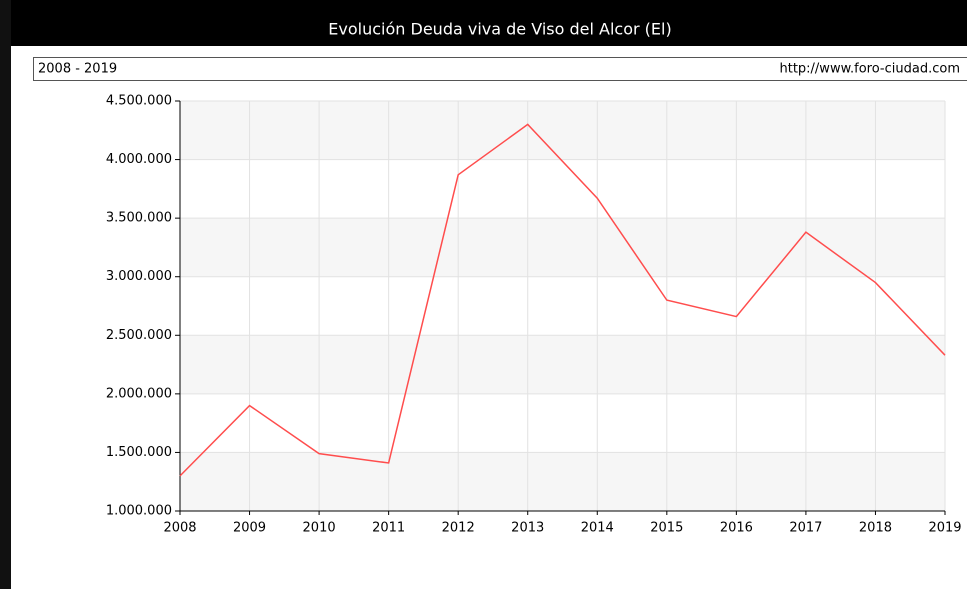 This screenshot has width=967, height=589. Describe the element at coordinates (139, 511) in the screenshot. I see `y-tick-label: 1.000.000` at that location.